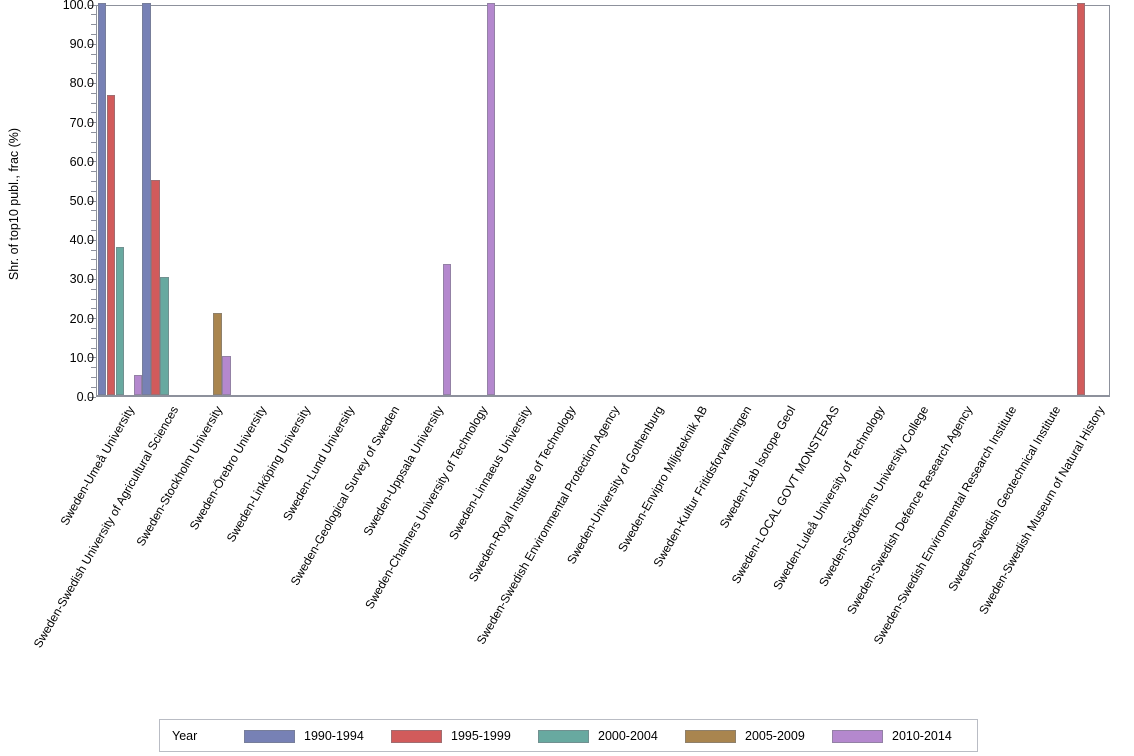  What do you see at coordinates (179, 476) in the screenshot?
I see `x-tick-label: Sweden-Stockholm University` at bounding box center [179, 476].